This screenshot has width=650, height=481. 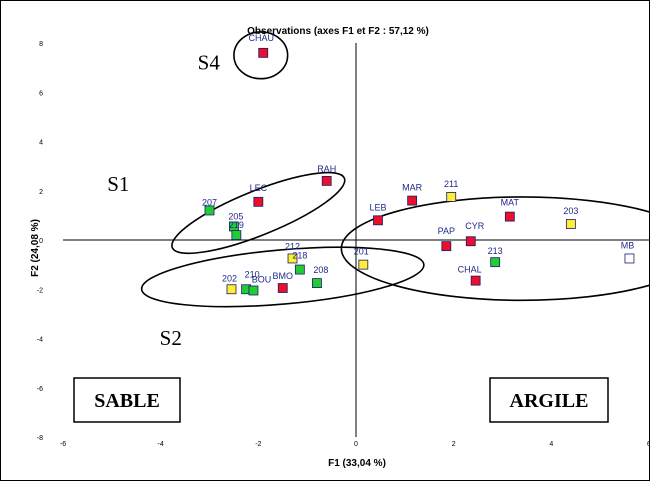 What do you see at coordinates (259, 188) in the screenshot?
I see `point-label: LEC` at bounding box center [259, 188].